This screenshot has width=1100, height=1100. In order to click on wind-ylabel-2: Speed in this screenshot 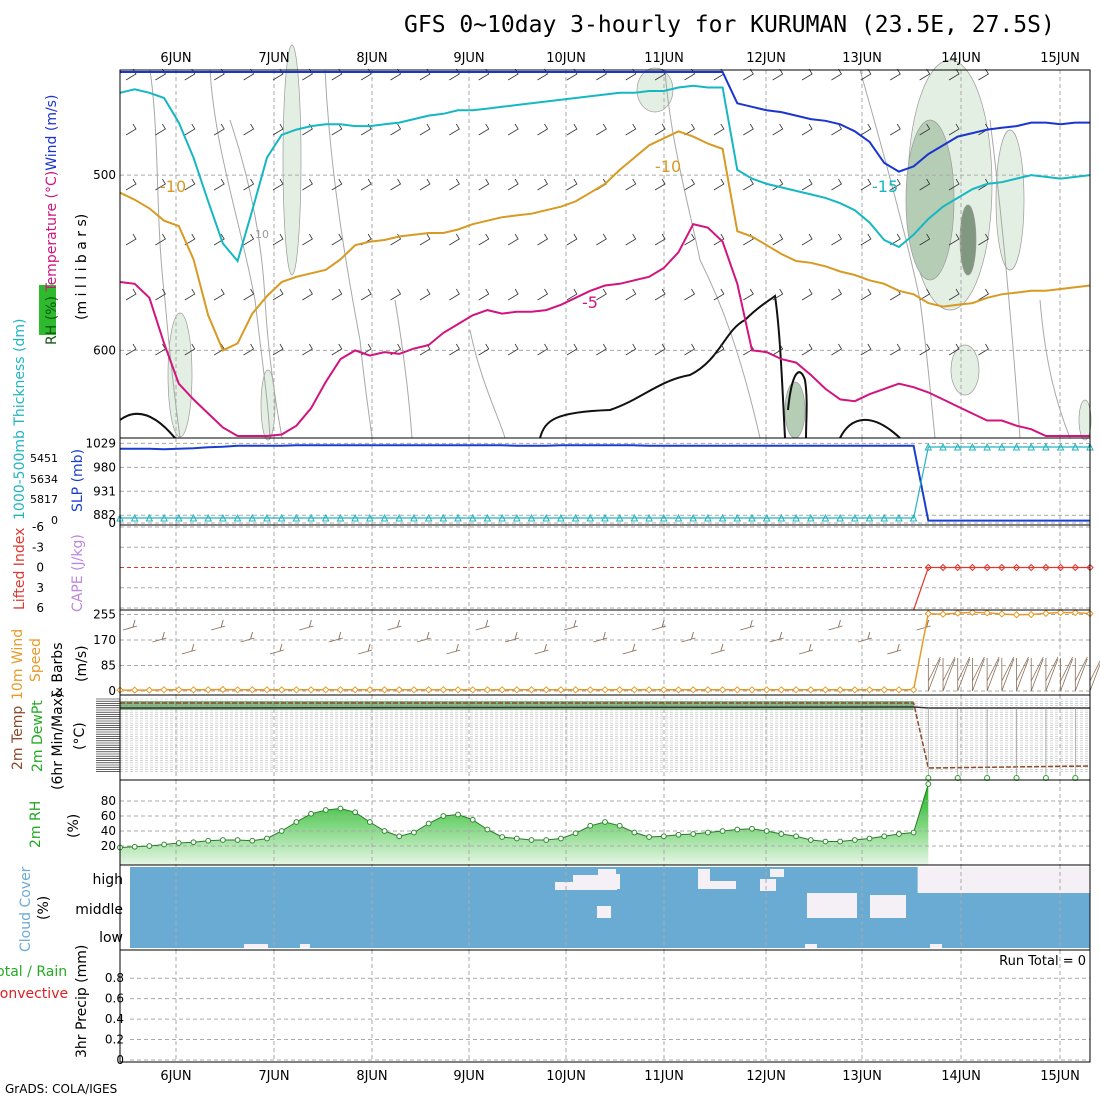, I will do `click(36, 660)`.